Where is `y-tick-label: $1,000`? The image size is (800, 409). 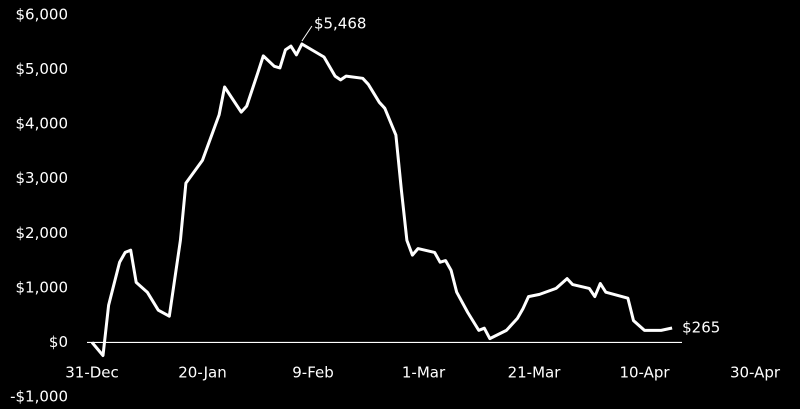
y-tick-label: $1,000 is located at coordinates (42, 287).